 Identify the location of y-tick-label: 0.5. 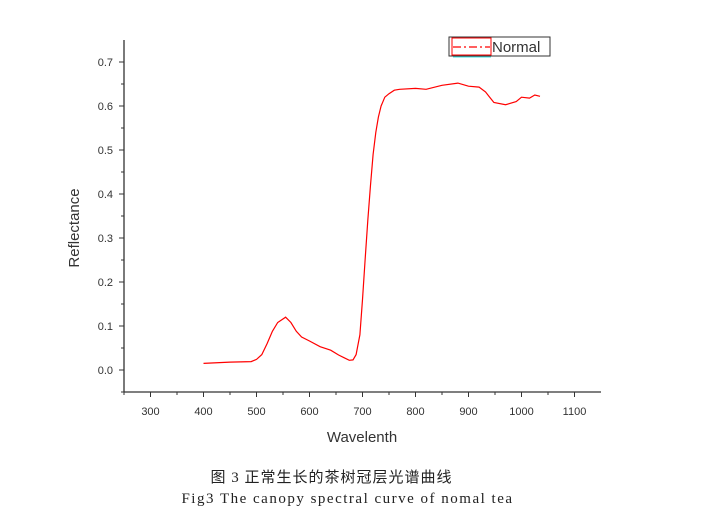
(105, 151).